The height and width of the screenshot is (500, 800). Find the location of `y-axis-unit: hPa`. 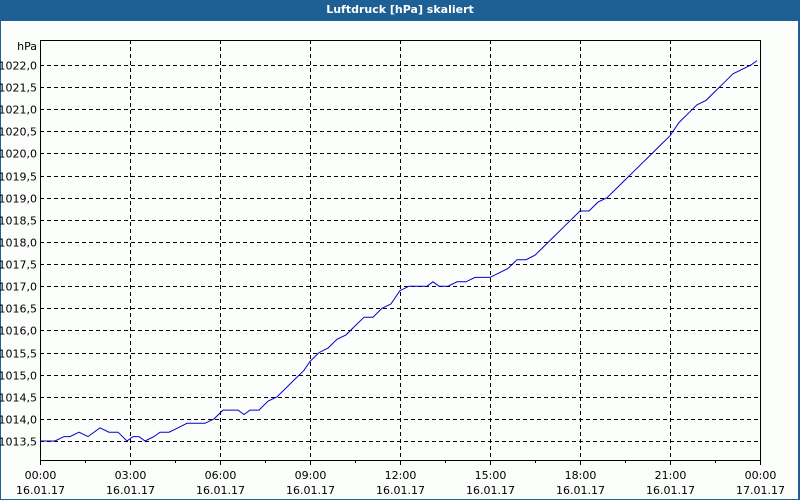

y-axis-unit: hPa is located at coordinates (27, 46).